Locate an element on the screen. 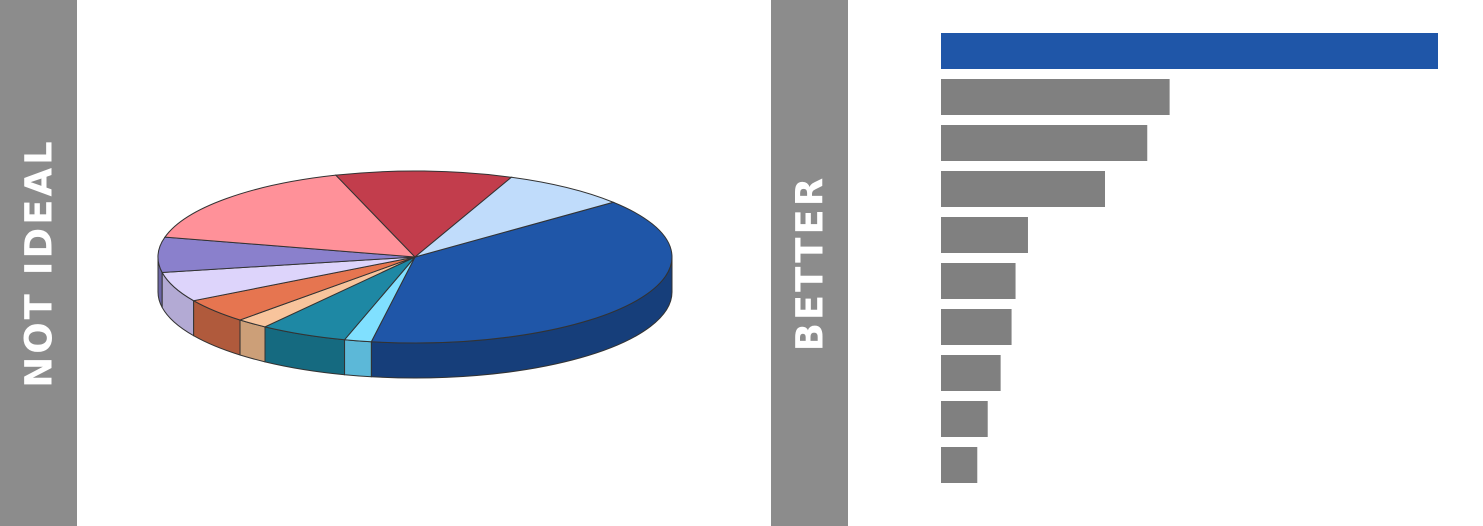  better-label: BETTER is located at coordinates (809, 263).